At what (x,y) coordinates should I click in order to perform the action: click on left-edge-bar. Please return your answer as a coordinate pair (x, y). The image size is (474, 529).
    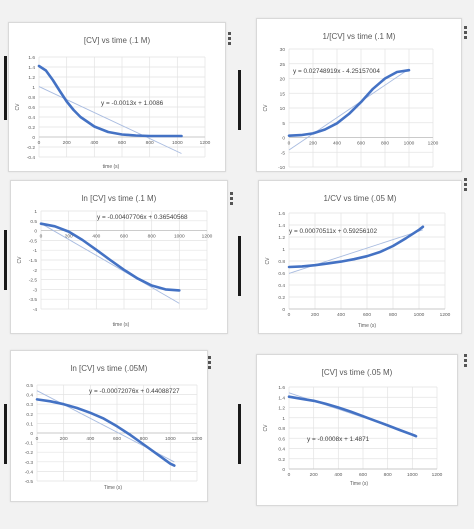
    Looking at the image, I should click on (5, 260).